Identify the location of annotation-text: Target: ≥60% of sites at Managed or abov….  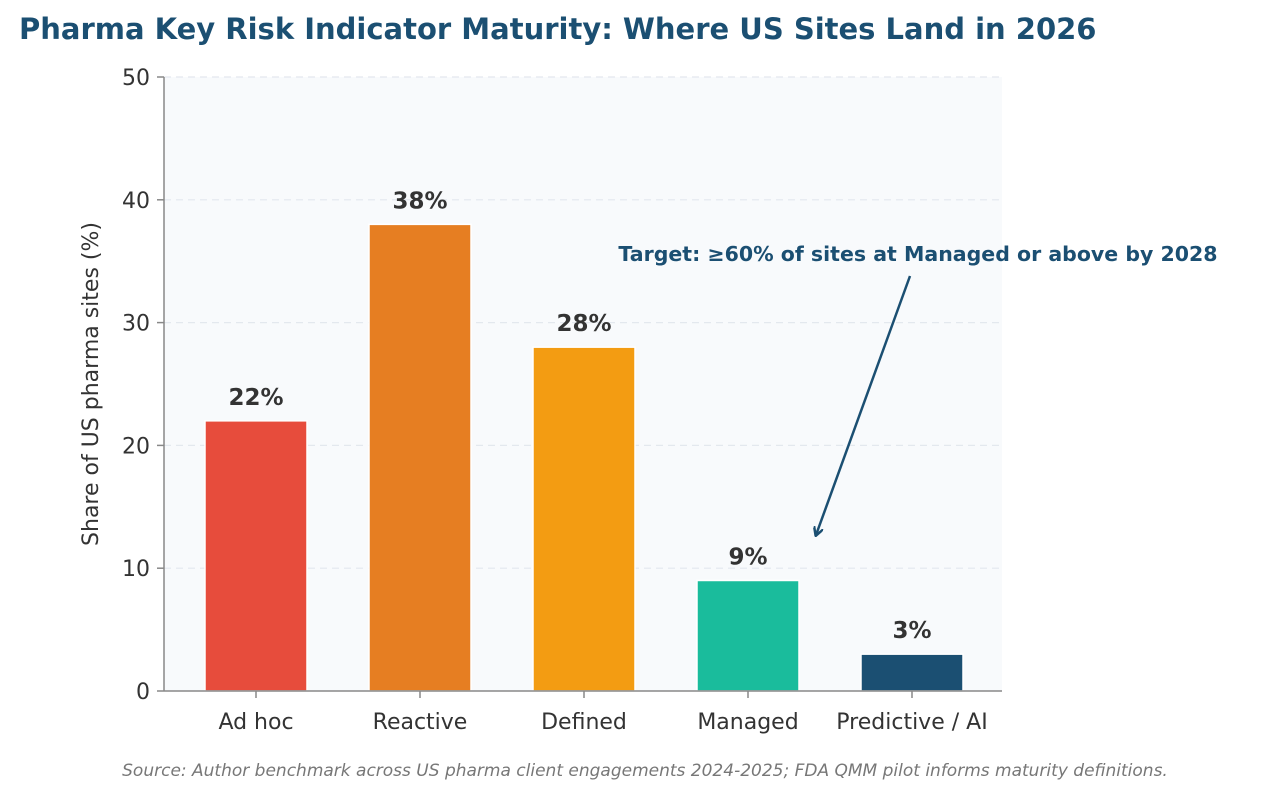
(917, 254).